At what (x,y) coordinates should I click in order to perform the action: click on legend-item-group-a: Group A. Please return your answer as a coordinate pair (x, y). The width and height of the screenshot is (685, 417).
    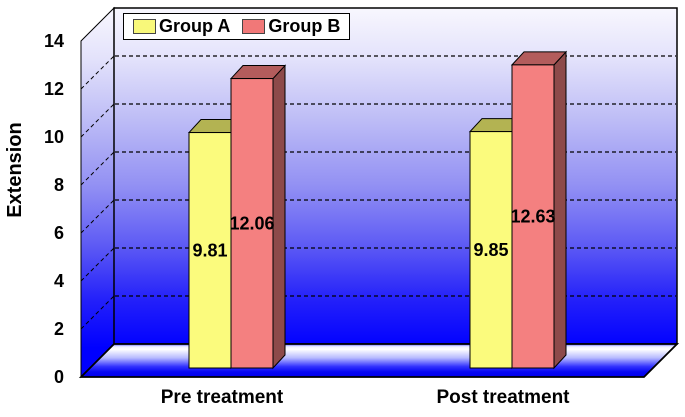
    Looking at the image, I should click on (181, 26).